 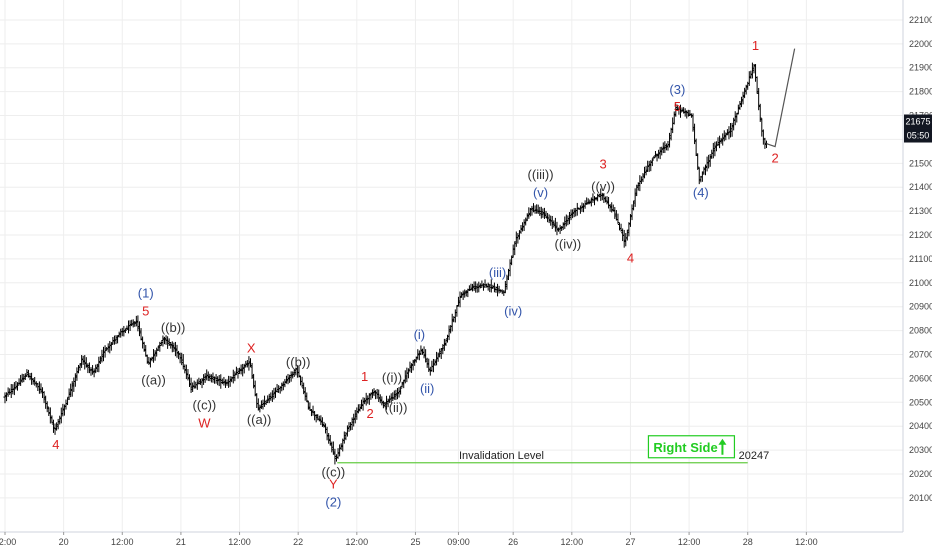 I want to click on price-tick-label: 20400, so click(x=920, y=426).